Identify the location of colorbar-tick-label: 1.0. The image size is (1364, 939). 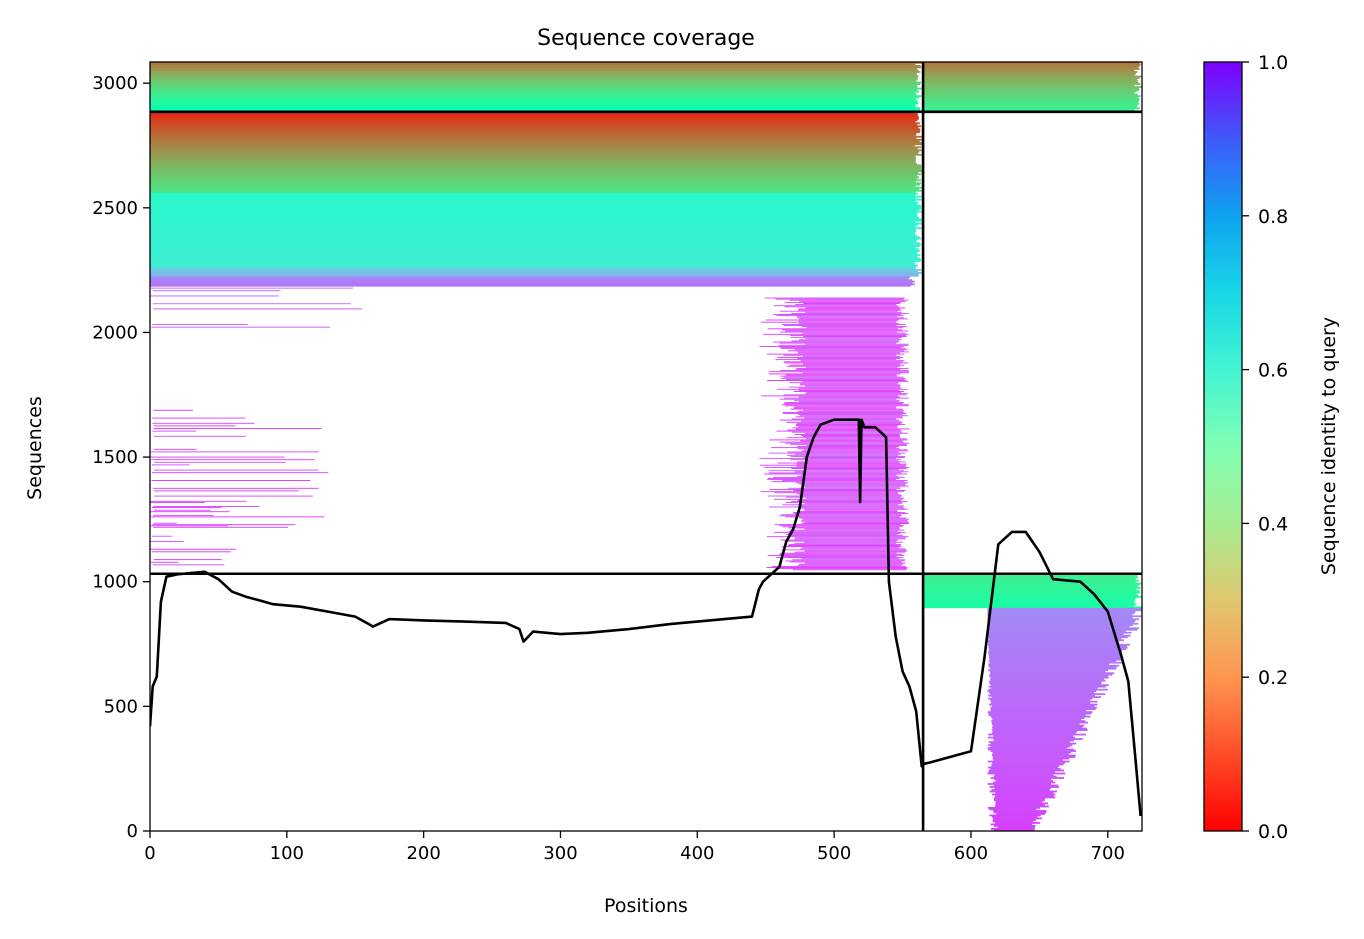
(1273, 63).